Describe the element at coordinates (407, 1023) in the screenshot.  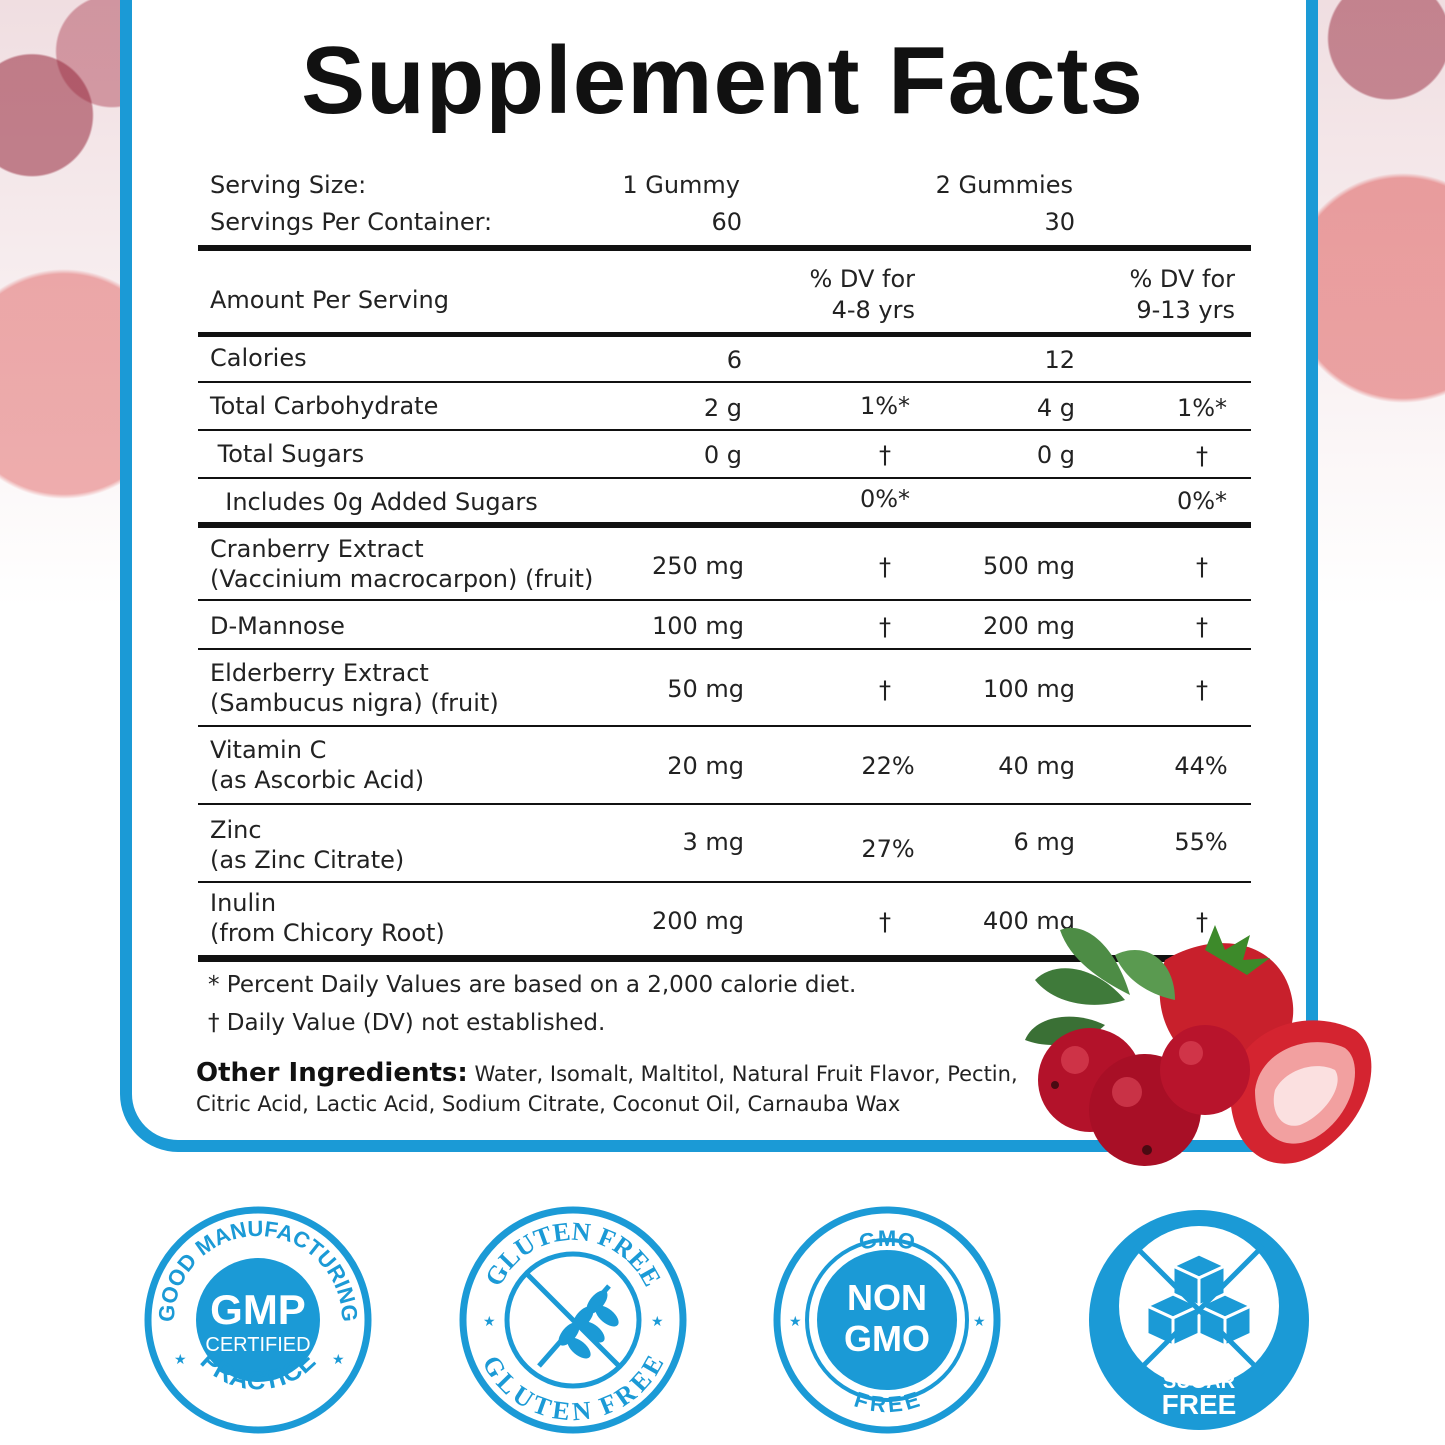
I see `footnote-dagger: † Daily Value (DV) not established.` at that location.